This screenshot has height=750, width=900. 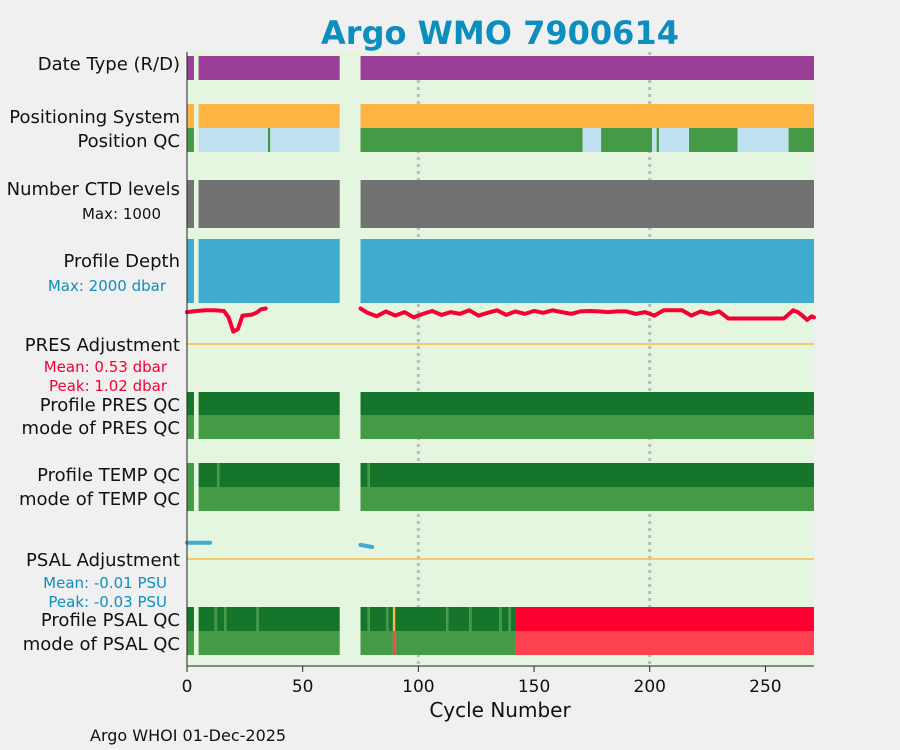 What do you see at coordinates (107, 602) in the screenshot?
I see `psal-peak-label: Peak: -0.03 PSU` at bounding box center [107, 602].